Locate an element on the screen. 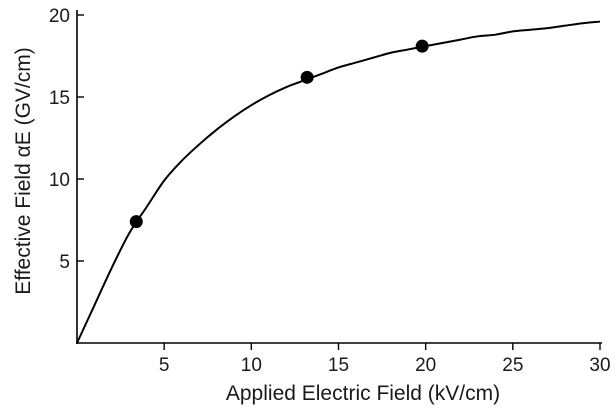 Image resolution: width=615 pixels, height=412 pixels. y-axis-label: Effective Field αE (GV/cm) is located at coordinates (23, 170).